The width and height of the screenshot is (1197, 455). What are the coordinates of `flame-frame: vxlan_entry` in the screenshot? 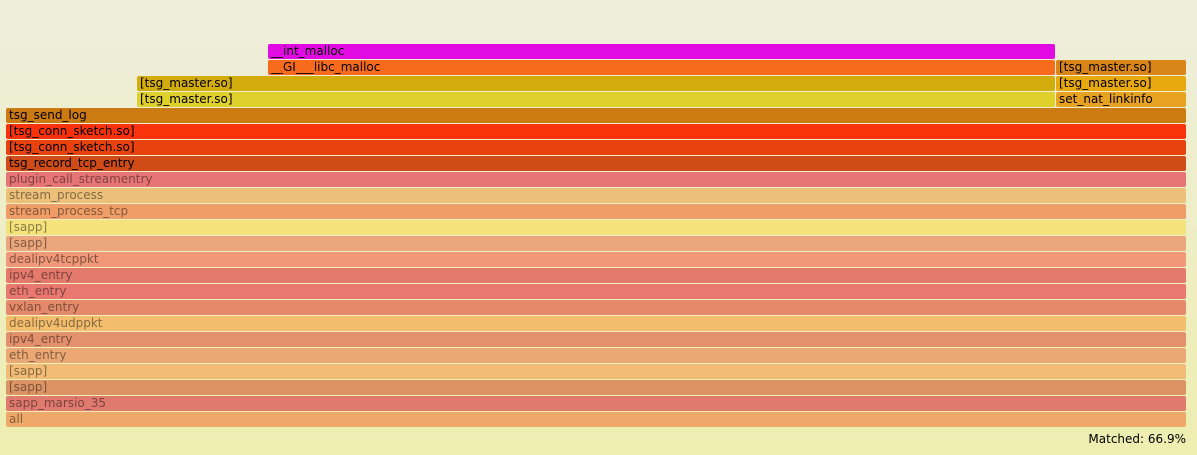 It's located at (596, 307).